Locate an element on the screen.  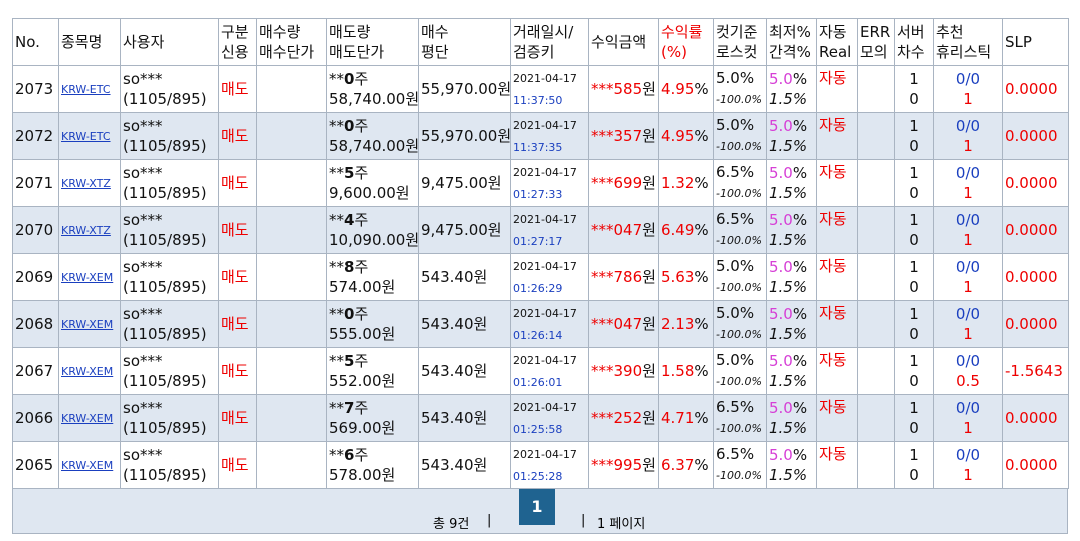
header-text: 거래일시/ is located at coordinates (543, 32).